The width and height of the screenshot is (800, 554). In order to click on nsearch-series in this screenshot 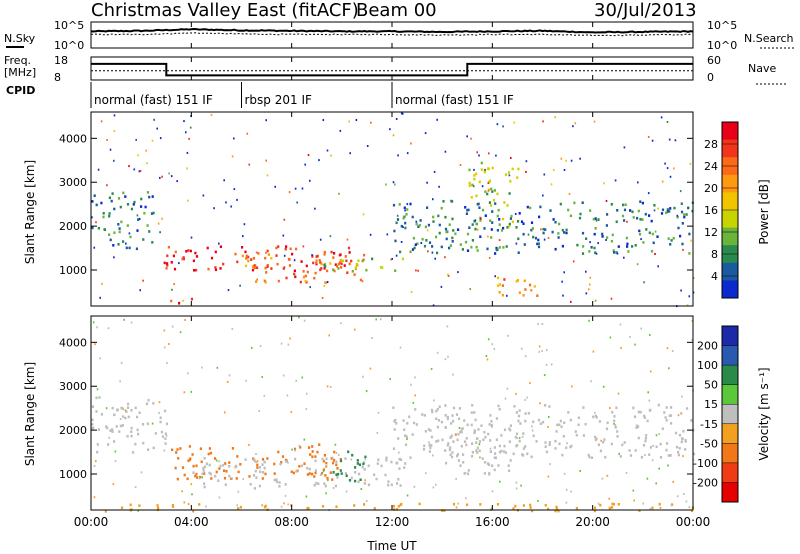, I will do `click(391, 34)`.